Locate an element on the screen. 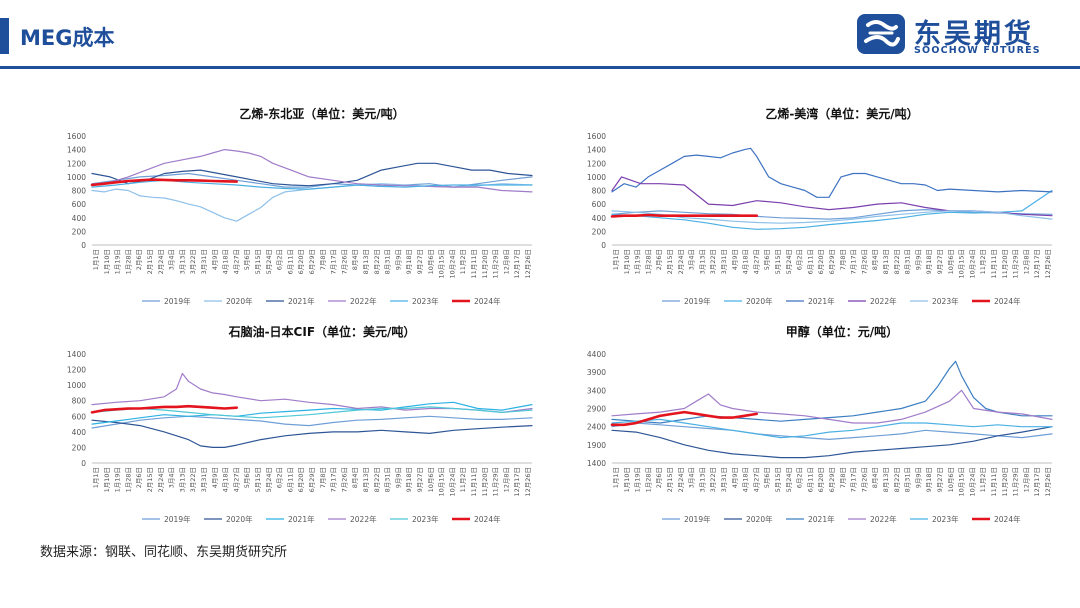 This screenshot has width=1080, height=608. x-tick-label: 2月6日 is located at coordinates (139, 259).